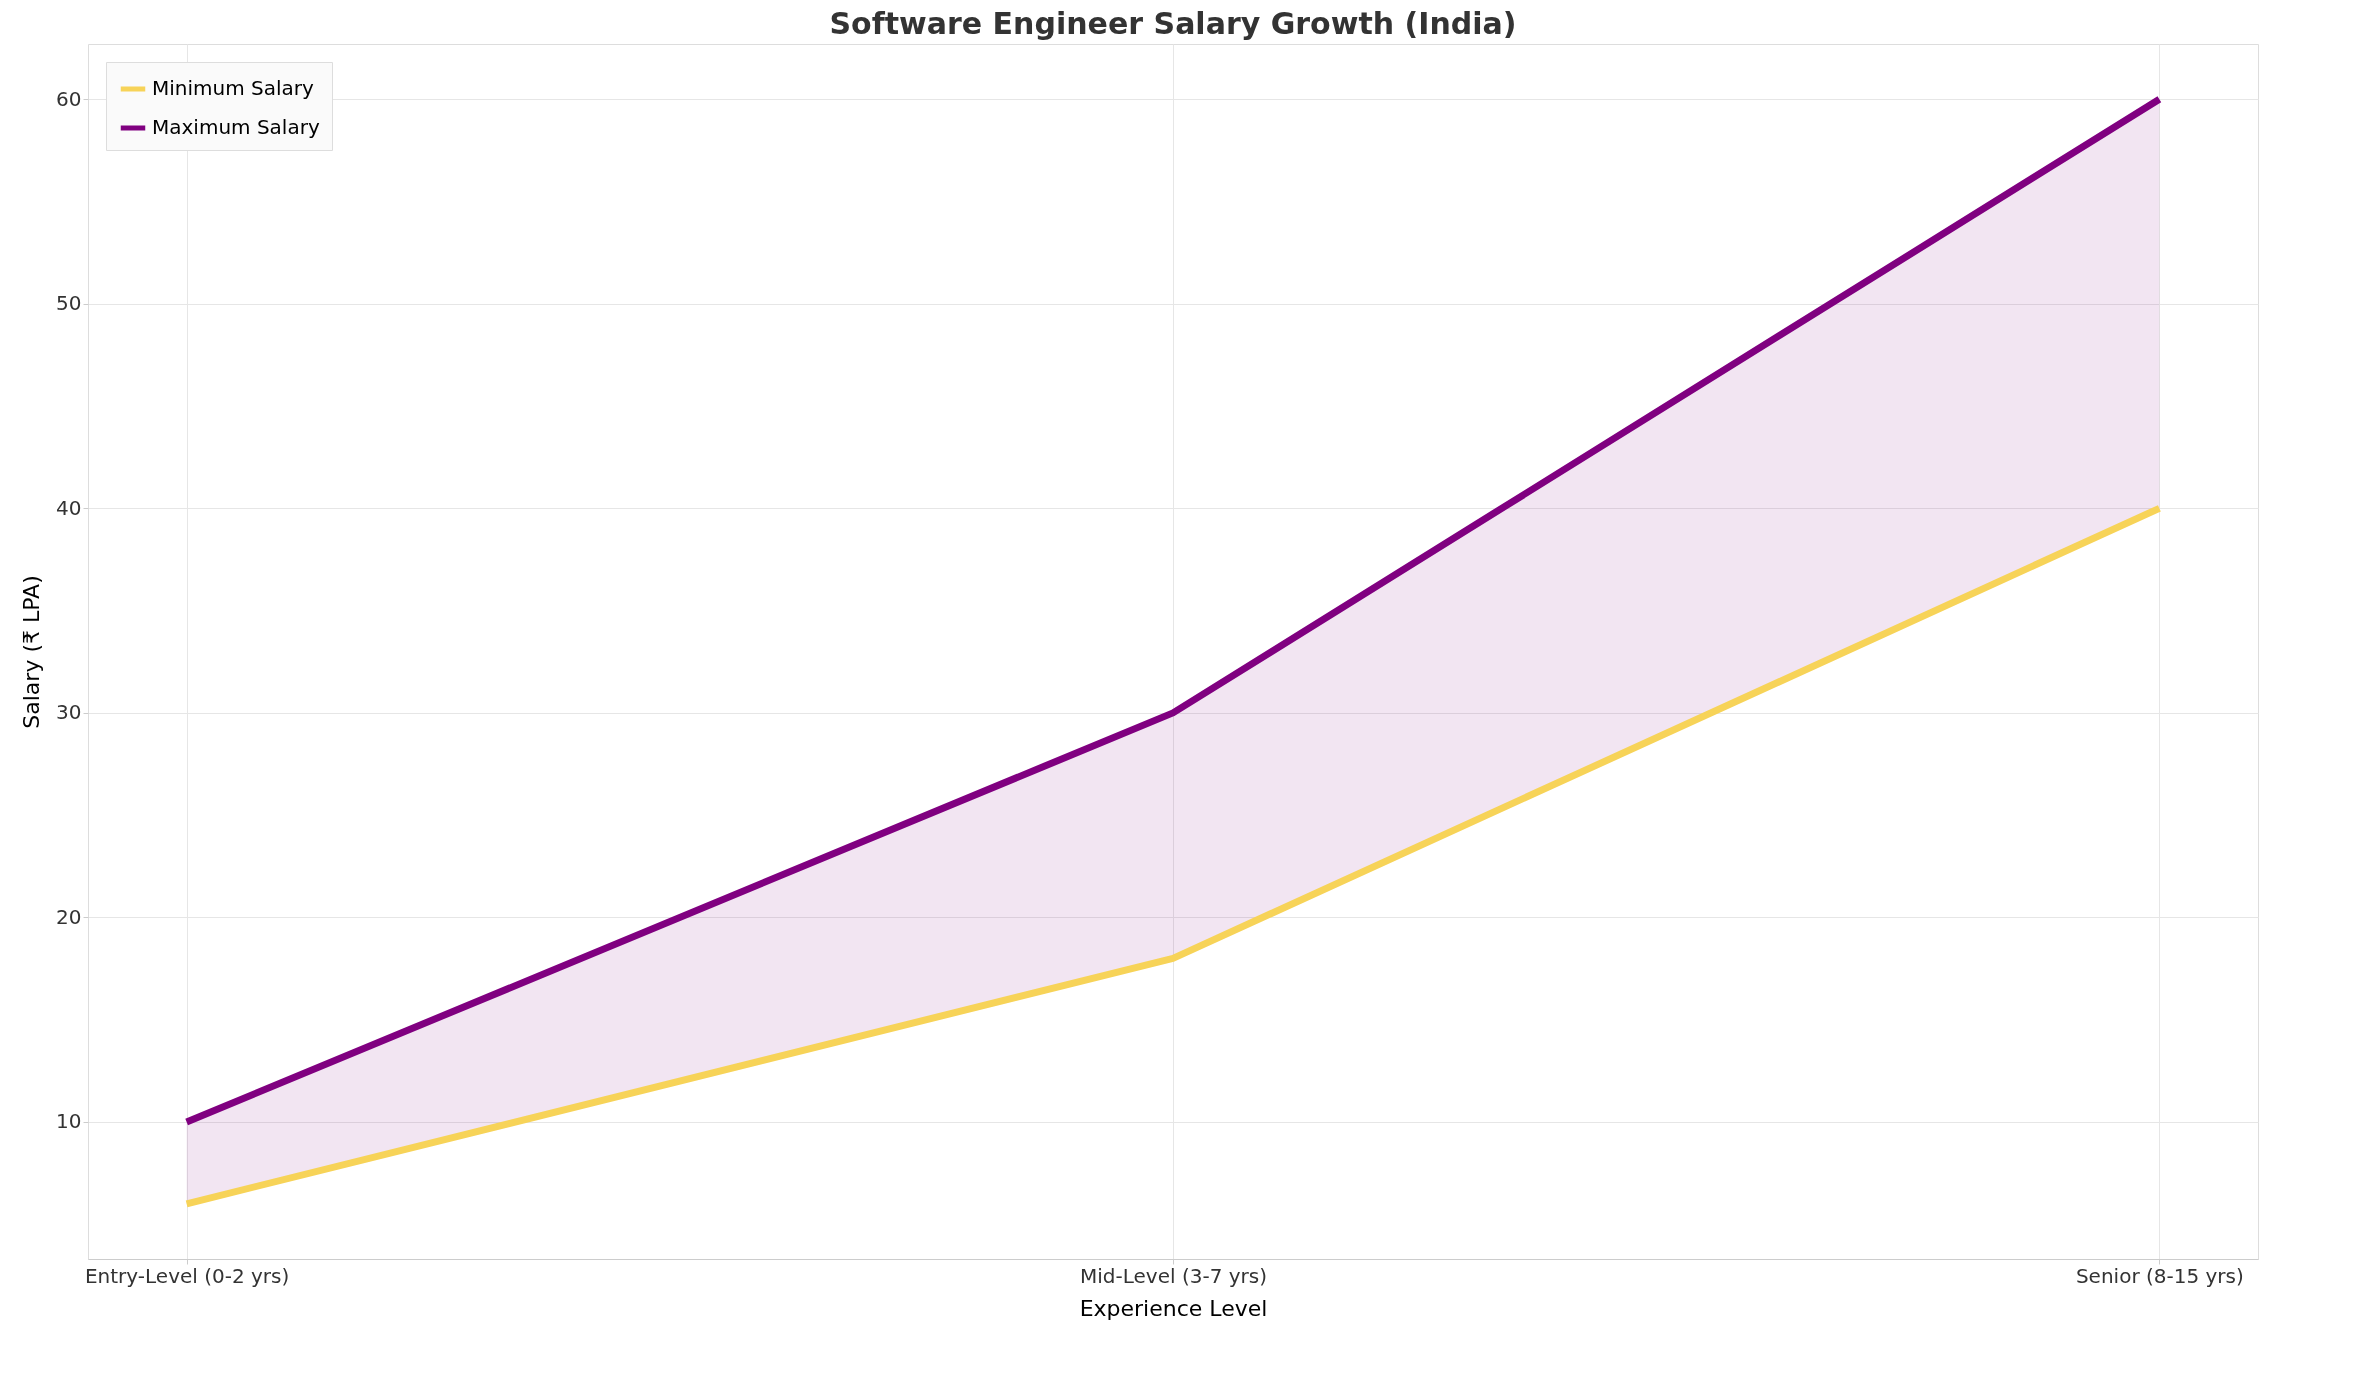 This screenshot has height=1399, width=2377. Describe the element at coordinates (69, 98) in the screenshot. I see `y-tick-label: 60` at that location.